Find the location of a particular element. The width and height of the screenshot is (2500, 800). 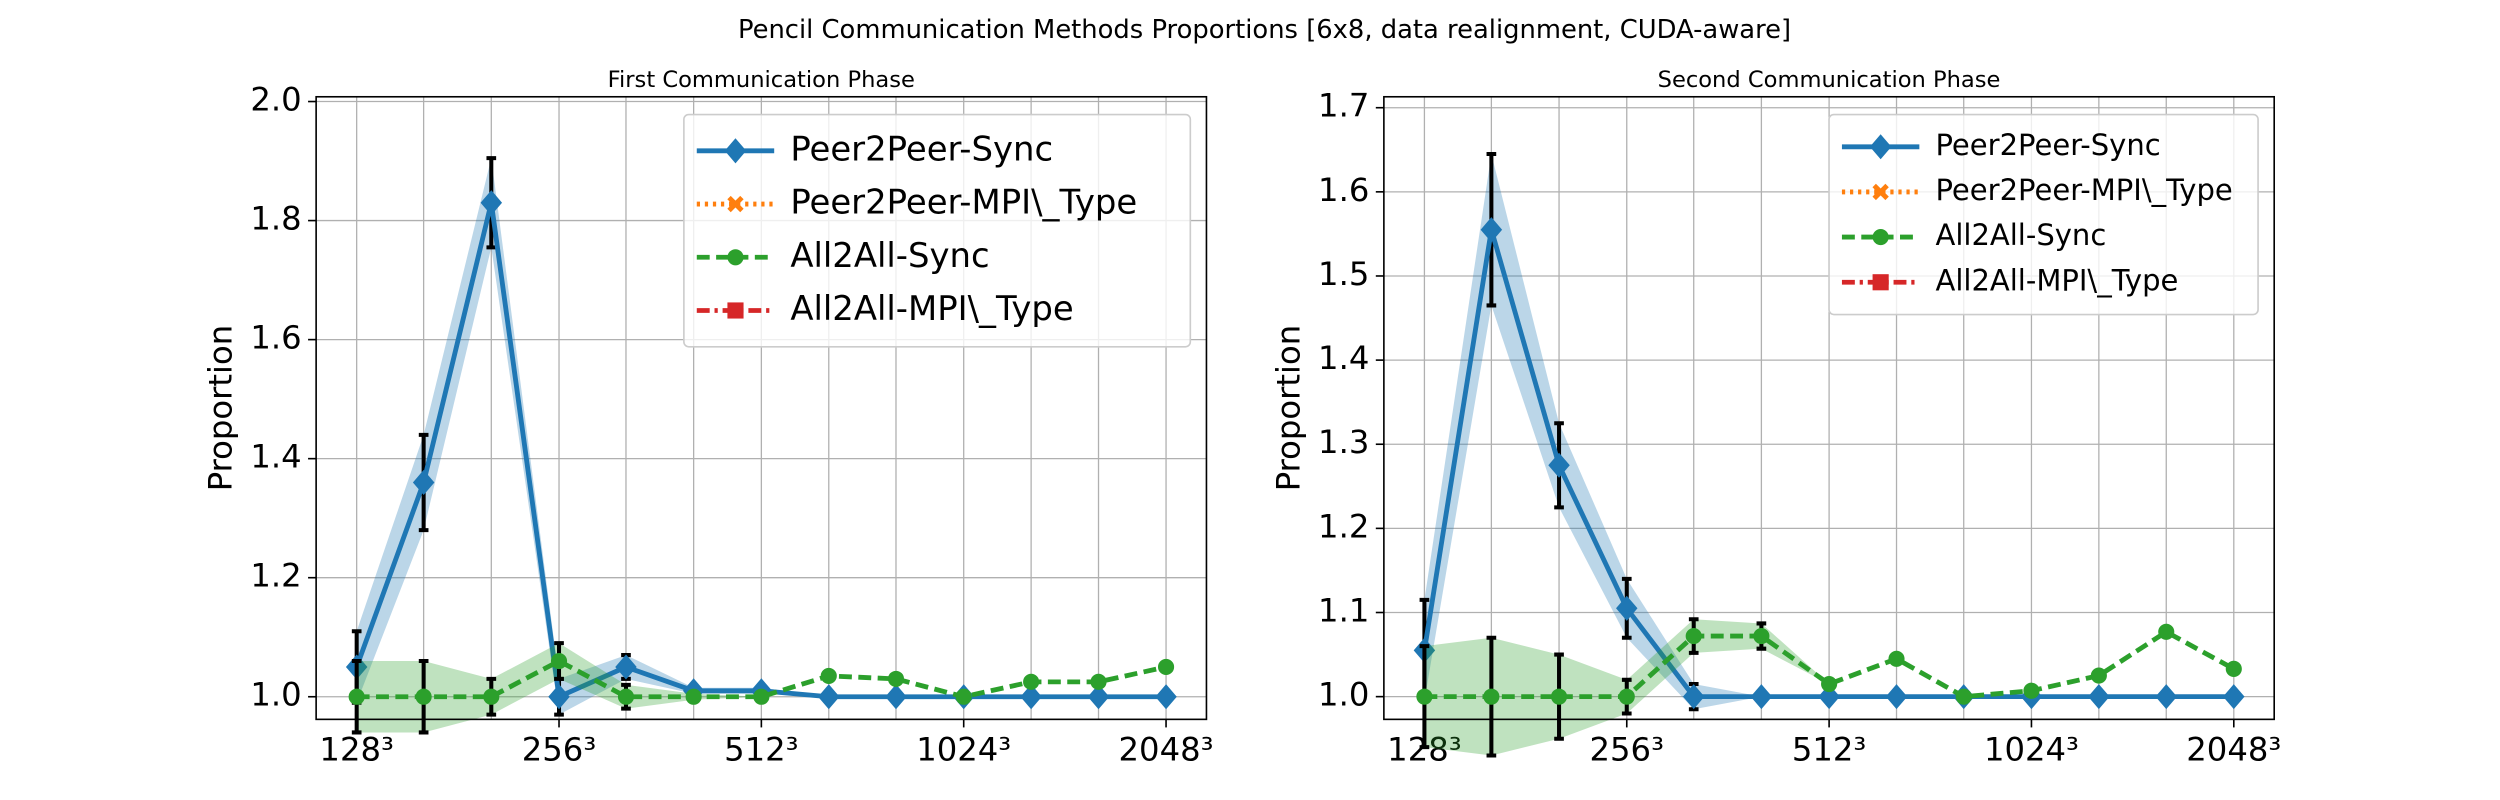

y-tick-label: 2.0 is located at coordinates (275, 100).